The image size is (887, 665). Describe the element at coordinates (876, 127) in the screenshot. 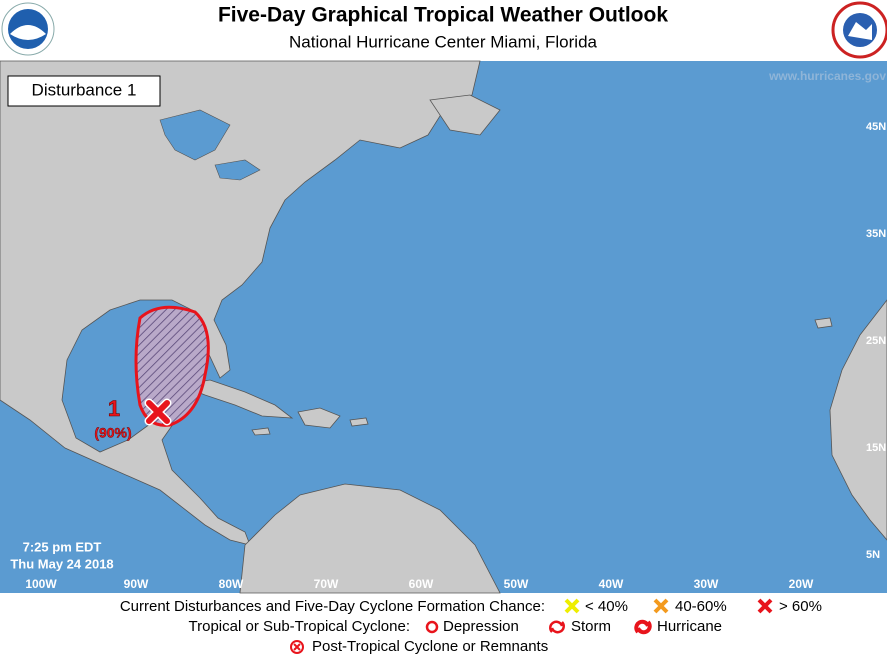

I see `latitude-label: 45N` at that location.